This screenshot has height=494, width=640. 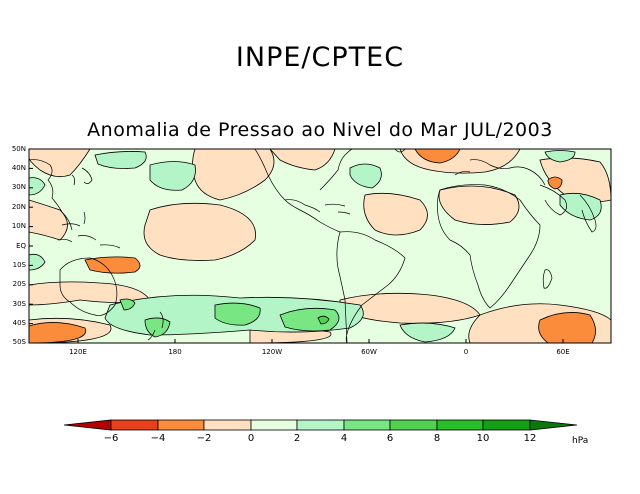 I want to click on lon-label: 0, so click(x=466, y=352).